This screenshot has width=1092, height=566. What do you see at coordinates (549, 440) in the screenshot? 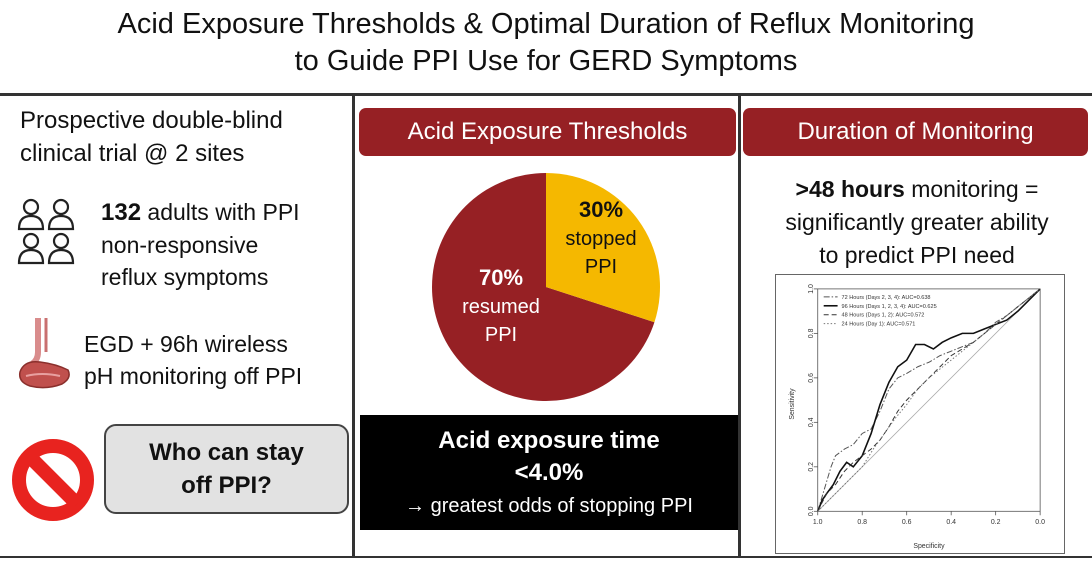
I see `acid-exposure-line-1: Acid exposure time` at bounding box center [549, 440].